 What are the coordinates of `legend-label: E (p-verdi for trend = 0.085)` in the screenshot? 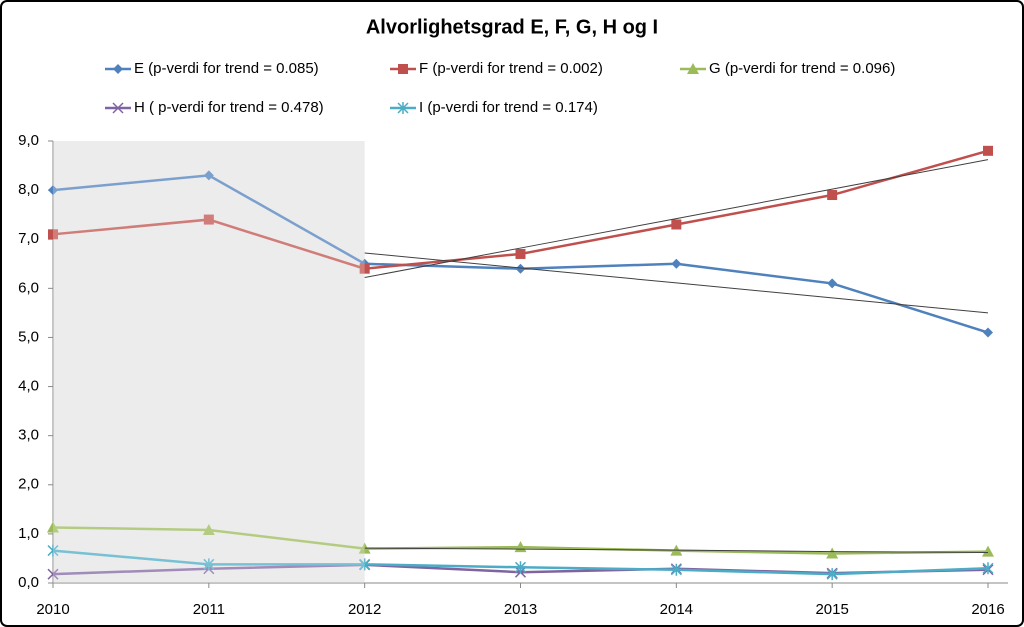 It's located at (226, 68).